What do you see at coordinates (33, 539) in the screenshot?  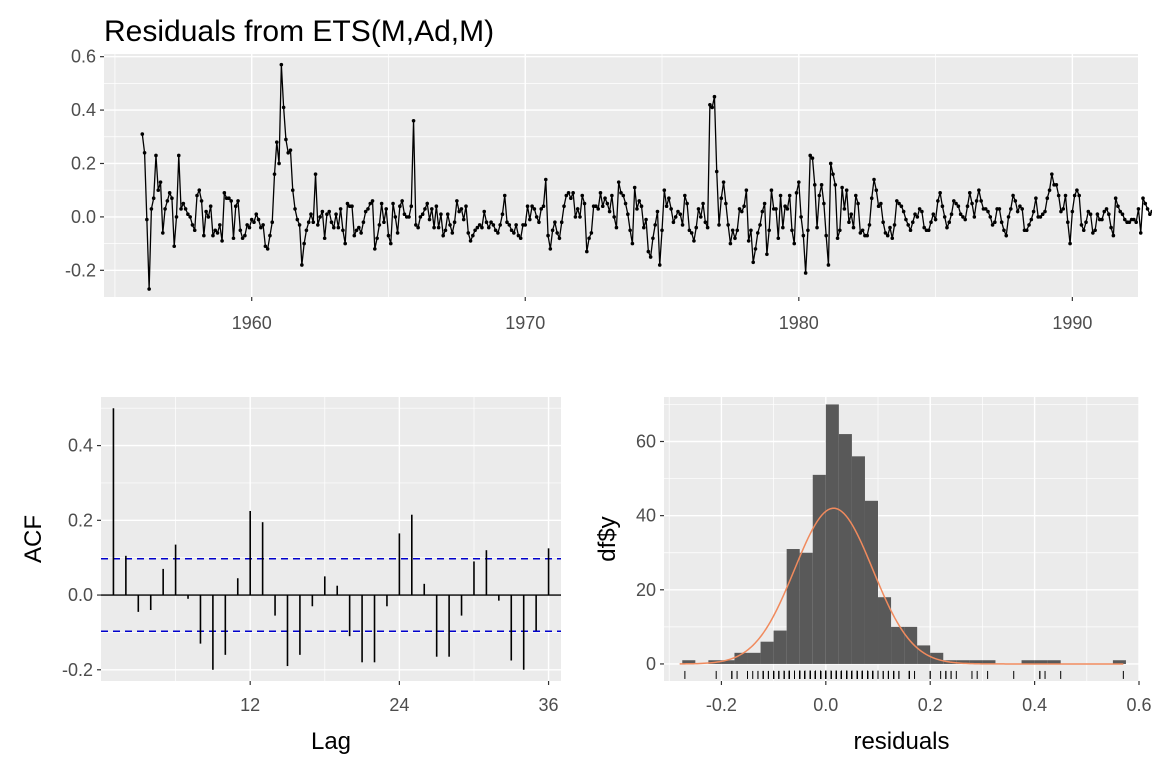 I see `y-axis-label: ACF` at bounding box center [33, 539].